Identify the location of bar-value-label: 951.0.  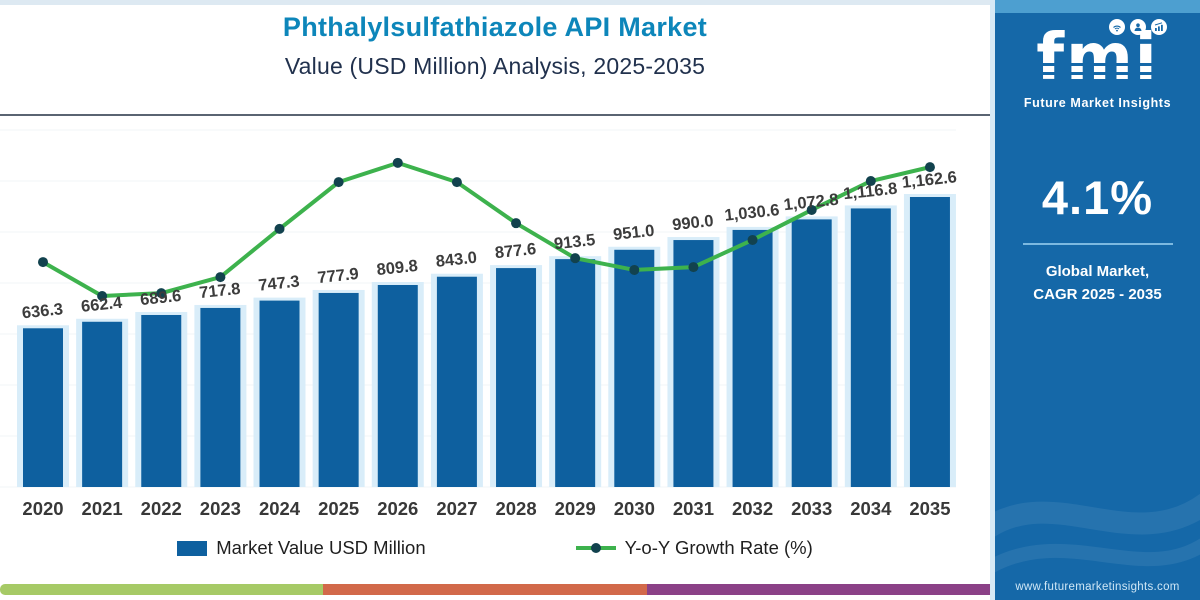
(633, 233).